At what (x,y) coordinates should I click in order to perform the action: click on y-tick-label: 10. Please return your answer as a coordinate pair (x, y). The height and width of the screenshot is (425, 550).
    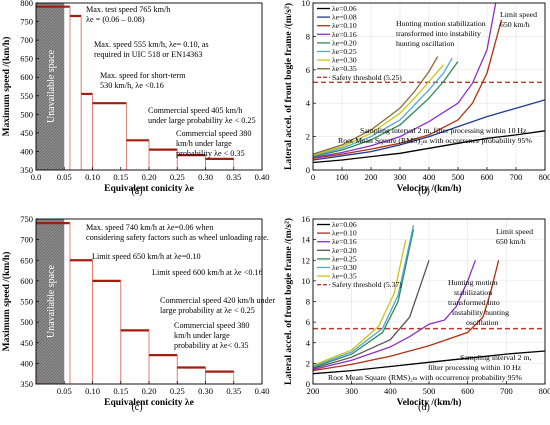
    Looking at the image, I should click on (306, 4).